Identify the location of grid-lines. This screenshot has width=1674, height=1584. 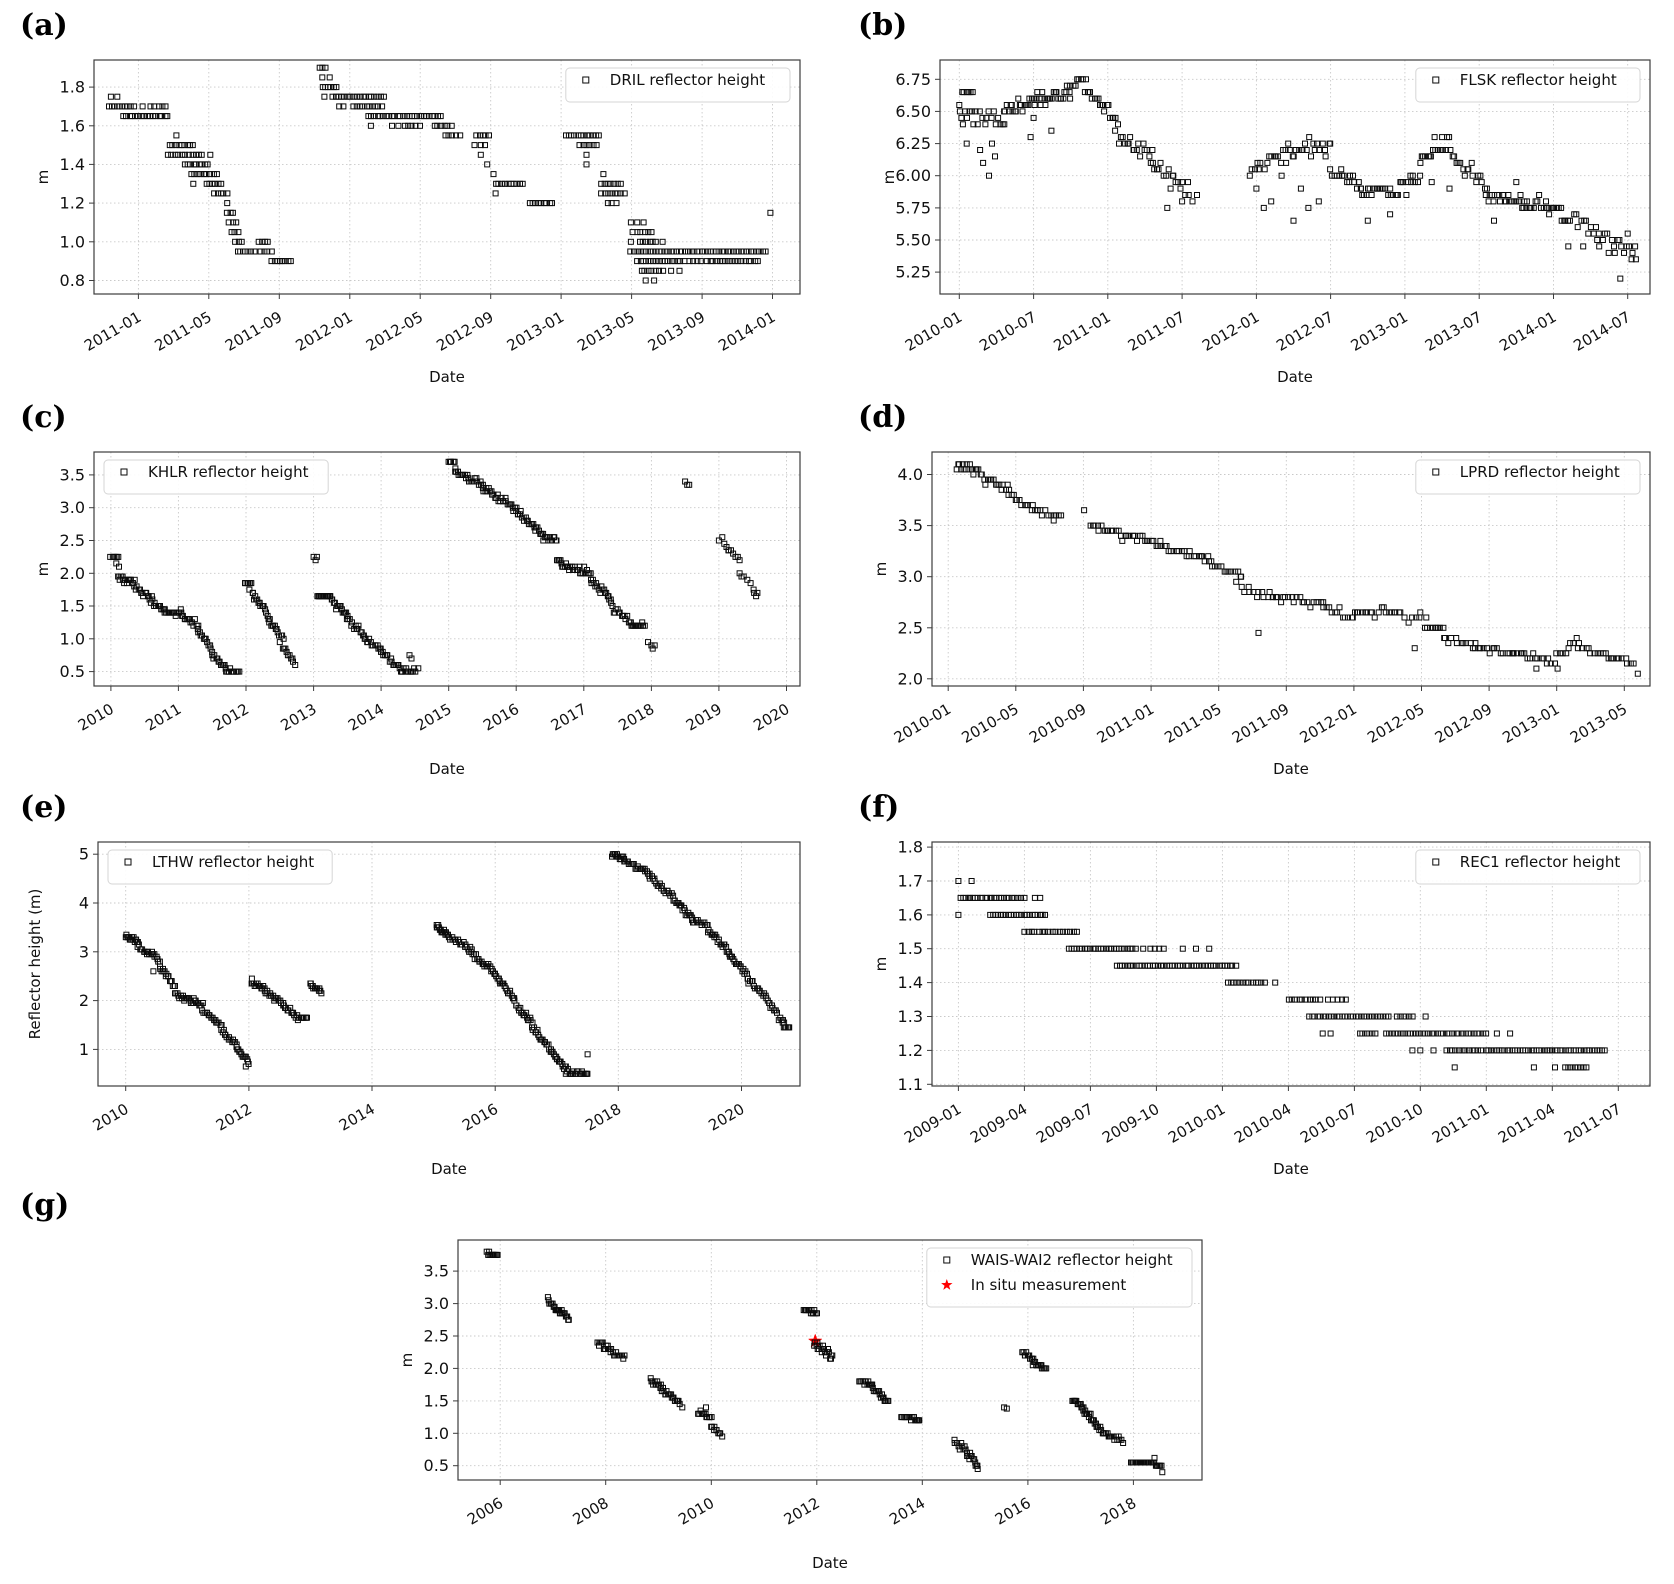
(447, 569).